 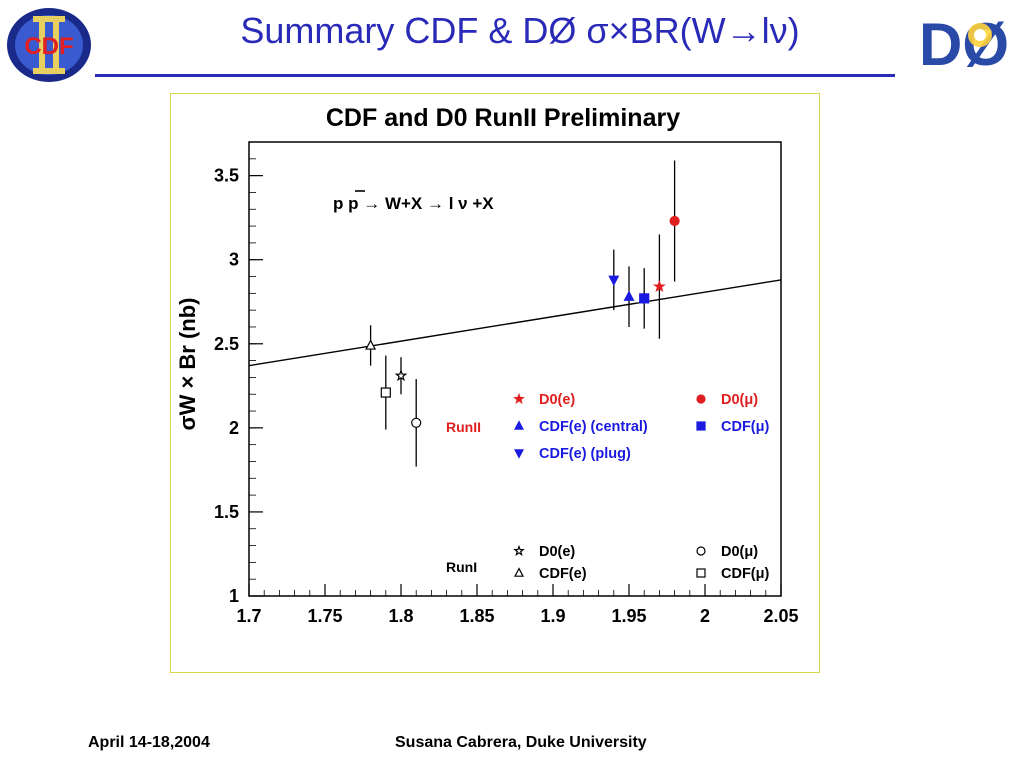 I want to click on chart-title: CDF and D0 RunII Preliminary, so click(x=503, y=118).